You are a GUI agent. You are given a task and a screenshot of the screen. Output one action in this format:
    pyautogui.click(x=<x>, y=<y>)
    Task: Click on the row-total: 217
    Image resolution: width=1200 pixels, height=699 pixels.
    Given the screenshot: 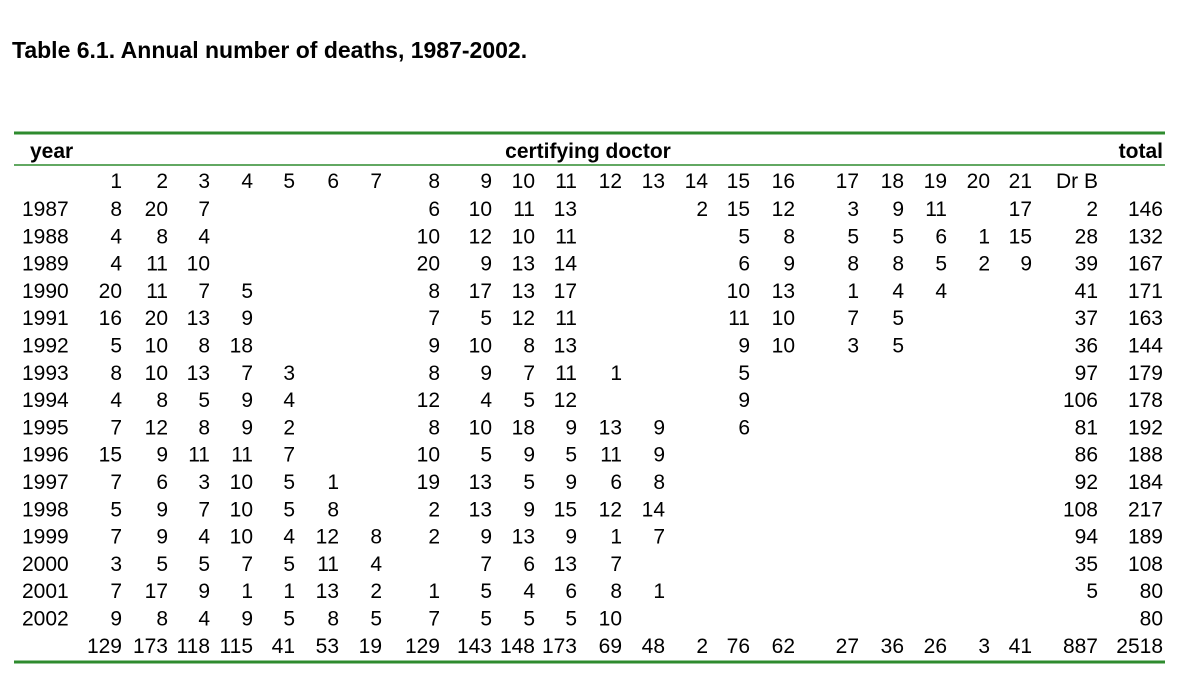 What is the action you would take?
    pyautogui.click(x=1145, y=509)
    